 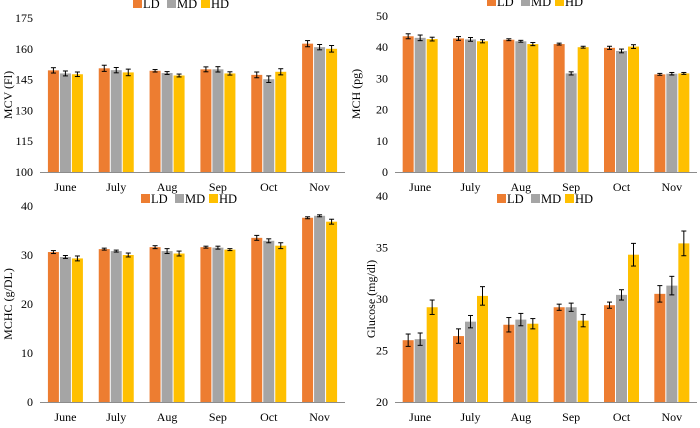 I want to click on legend: LD MD HD, so click(x=189, y=199).